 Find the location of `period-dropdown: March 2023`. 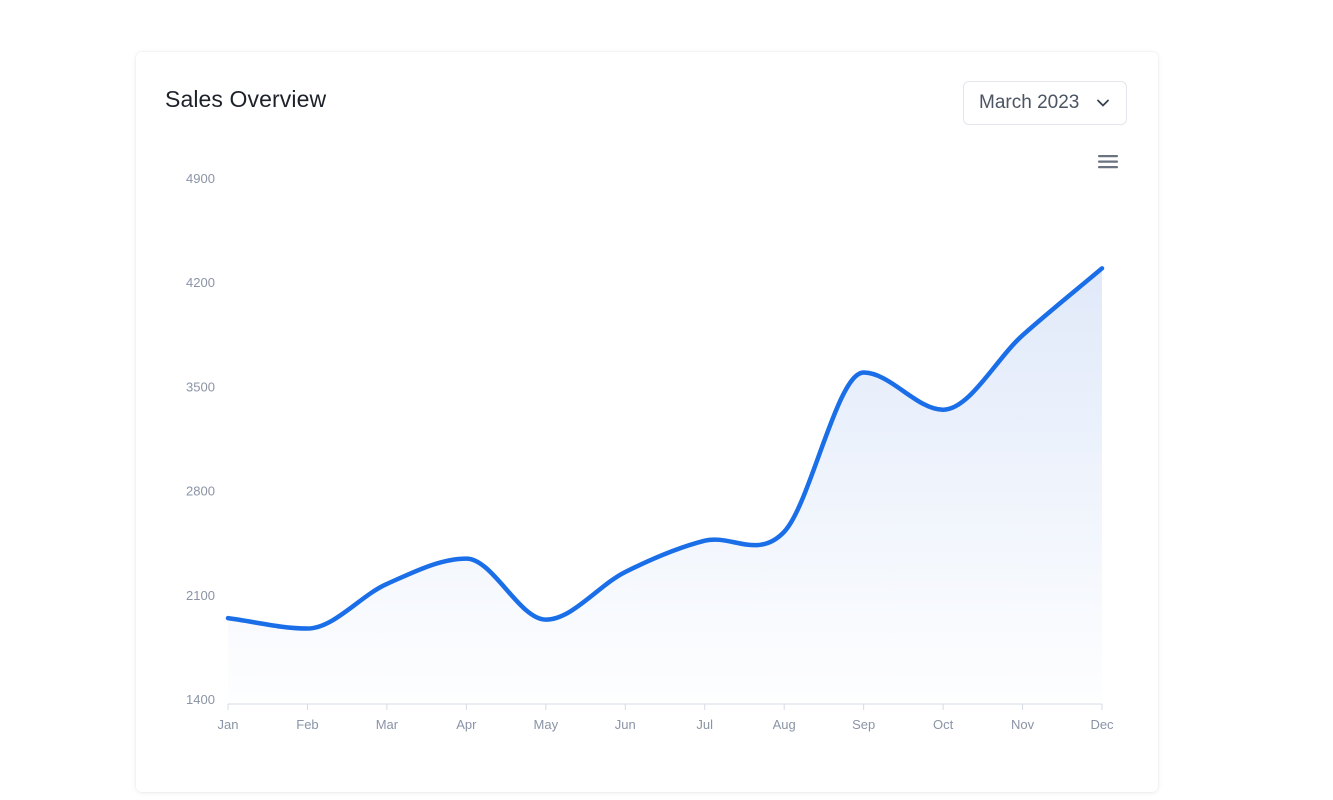

period-dropdown: March 2023 is located at coordinates (1045, 103).